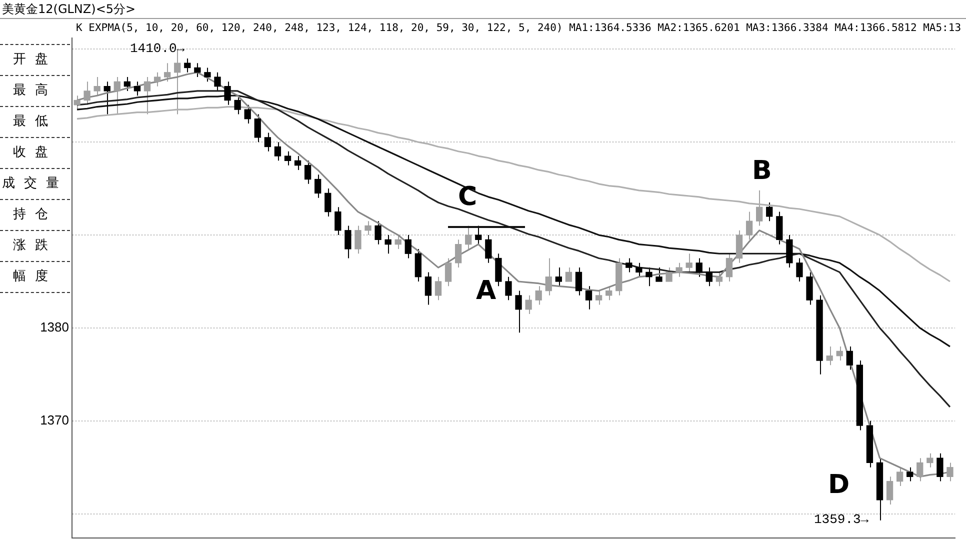  Describe the element at coordinates (35, 184) in the screenshot. I see `text: 成交量` at that location.